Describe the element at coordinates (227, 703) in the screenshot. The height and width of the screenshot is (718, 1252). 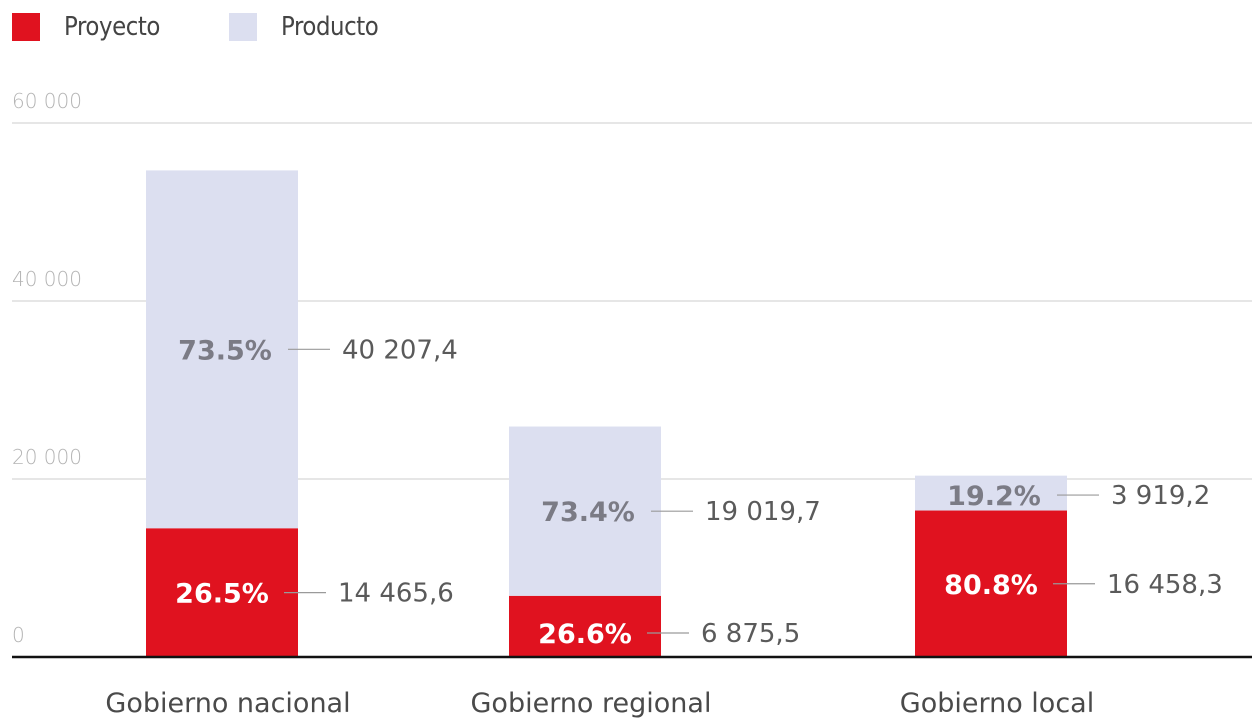
I see `x-category-label: Gobierno nacional` at that location.